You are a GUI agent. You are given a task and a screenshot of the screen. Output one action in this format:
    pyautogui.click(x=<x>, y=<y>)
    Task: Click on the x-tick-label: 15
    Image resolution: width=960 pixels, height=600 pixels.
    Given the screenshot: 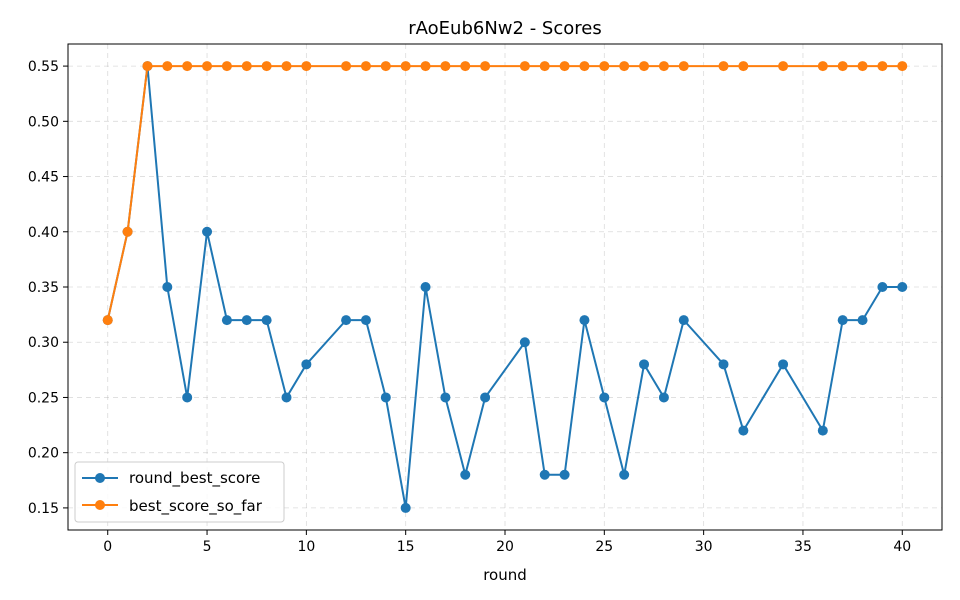 What is the action you would take?
    pyautogui.click(x=406, y=547)
    